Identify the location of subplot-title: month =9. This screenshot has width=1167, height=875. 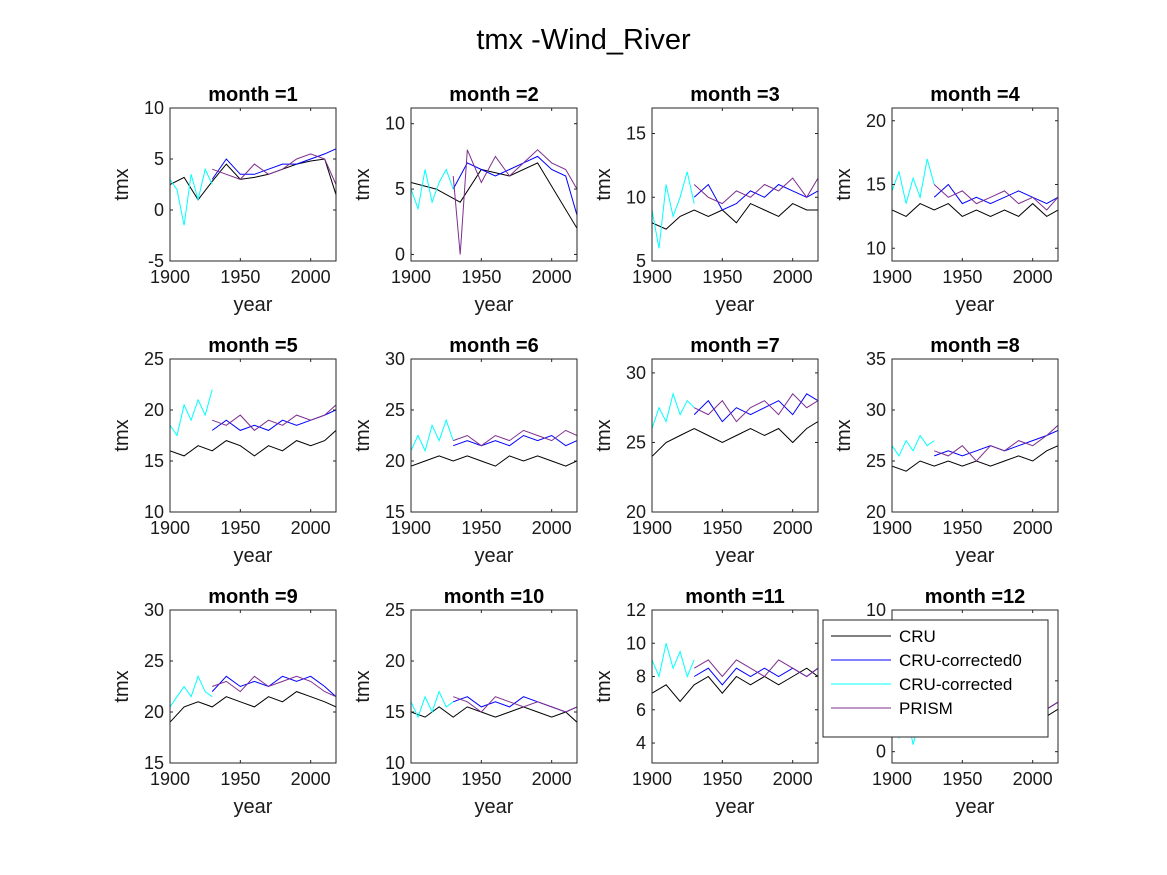
(252, 597).